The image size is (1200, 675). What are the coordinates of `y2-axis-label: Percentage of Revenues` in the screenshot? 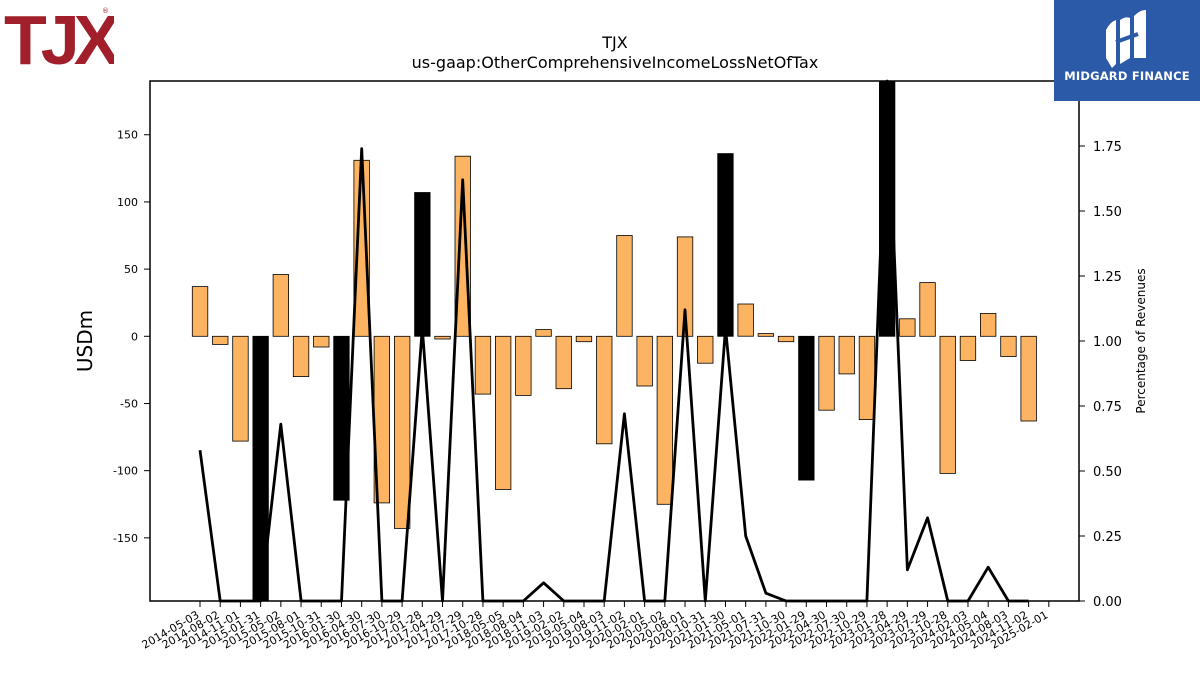 It's located at (1141, 340).